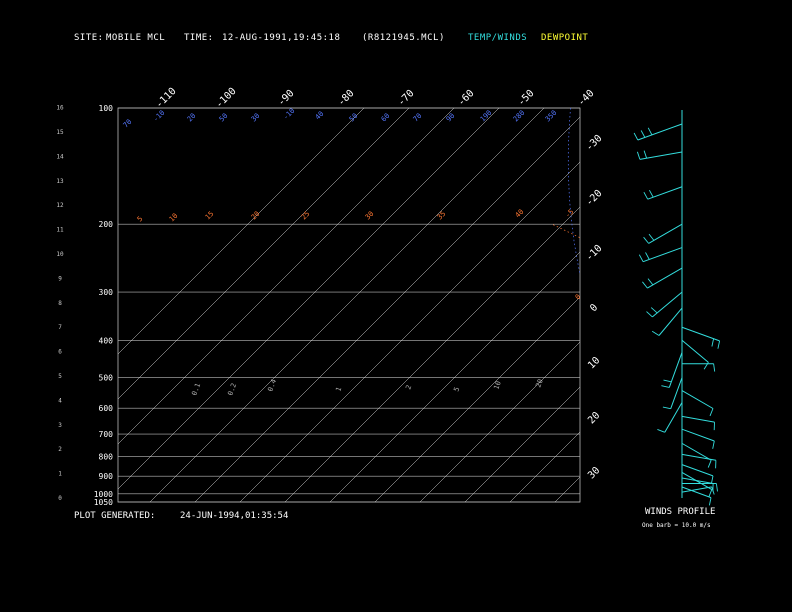 The width and height of the screenshot is (792, 612). What do you see at coordinates (60, 278) in the screenshot?
I see `height-tick: 9` at bounding box center [60, 278].